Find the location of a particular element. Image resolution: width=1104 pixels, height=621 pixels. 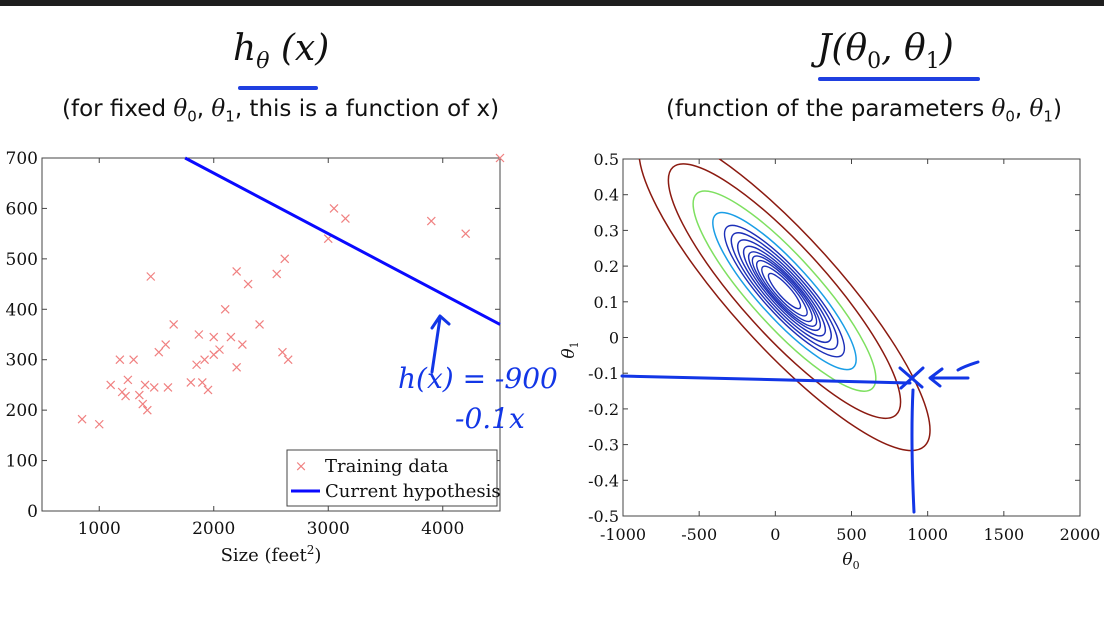

x-tick-label: 3000 is located at coordinates (328, 529).